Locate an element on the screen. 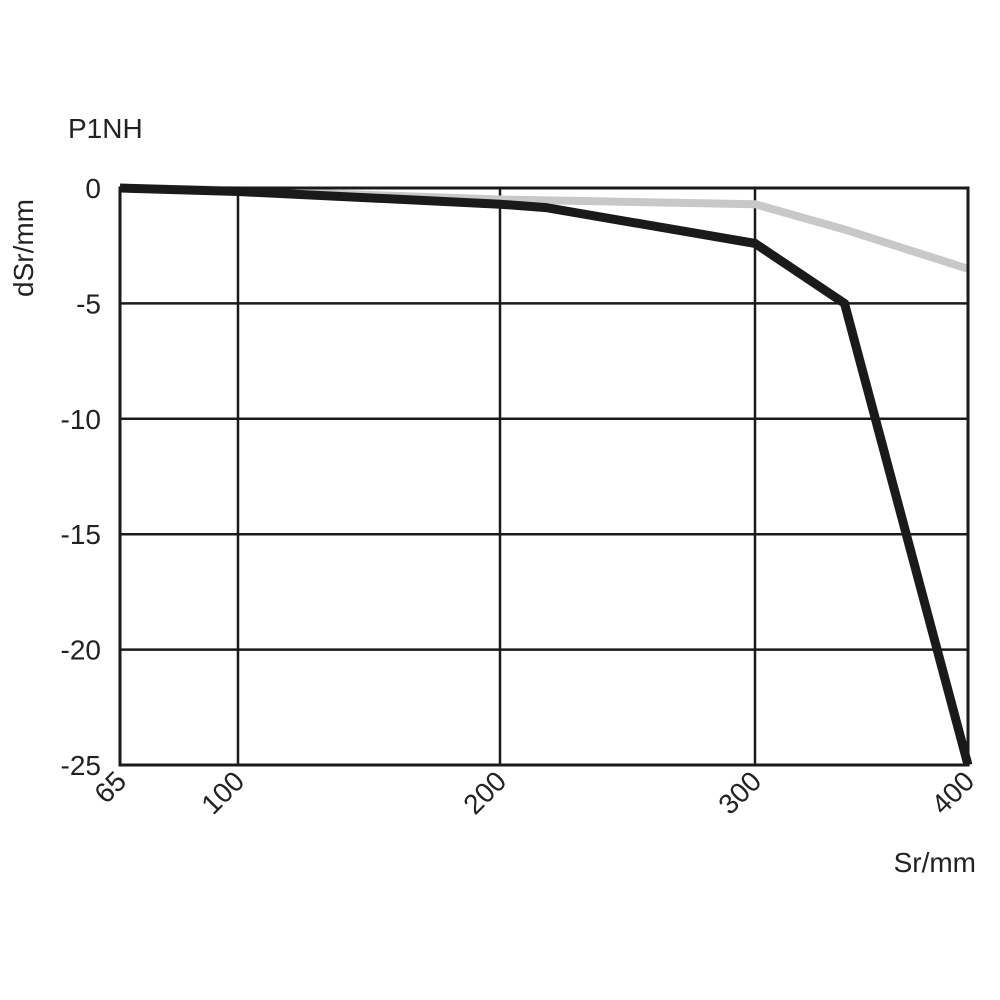 The height and width of the screenshot is (1000, 1000). x-tick-label: 100 is located at coordinates (222, 792).